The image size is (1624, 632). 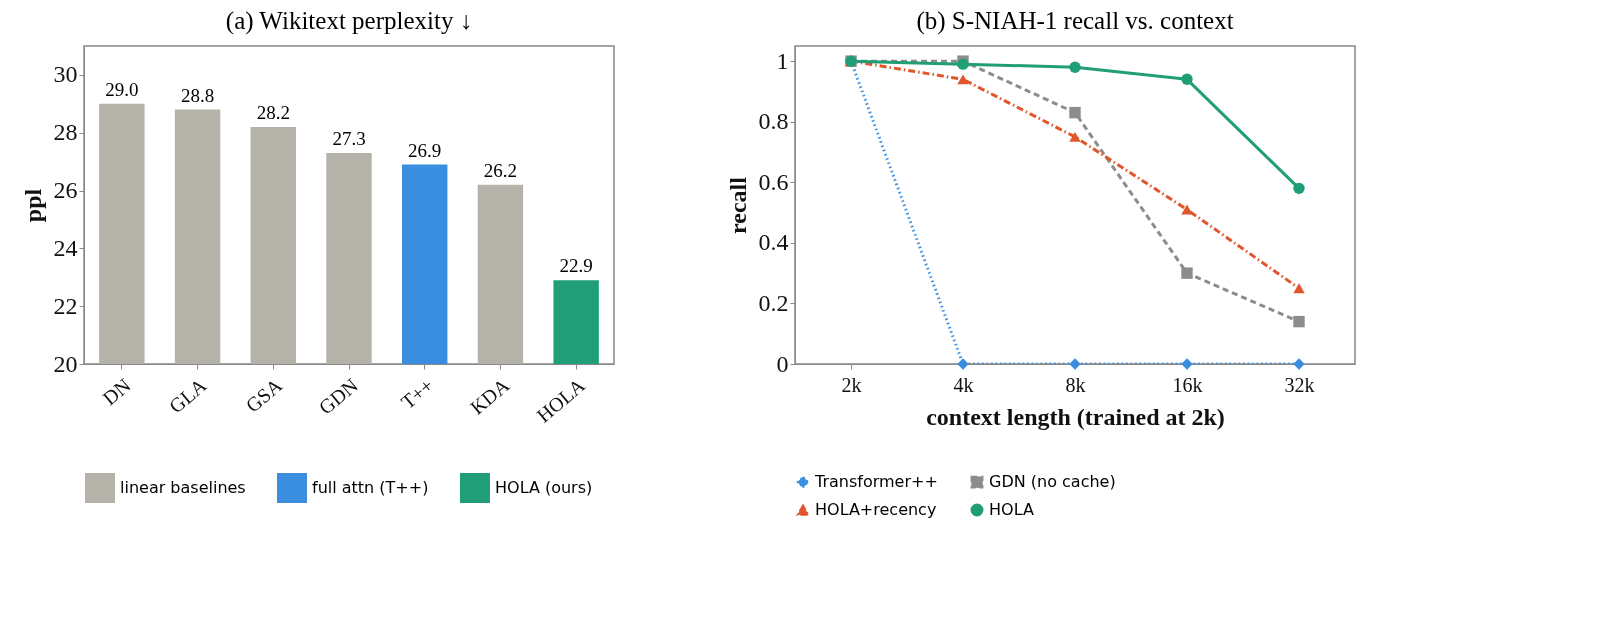 I want to click on x-tick-label: 16k, so click(x=1187, y=384).